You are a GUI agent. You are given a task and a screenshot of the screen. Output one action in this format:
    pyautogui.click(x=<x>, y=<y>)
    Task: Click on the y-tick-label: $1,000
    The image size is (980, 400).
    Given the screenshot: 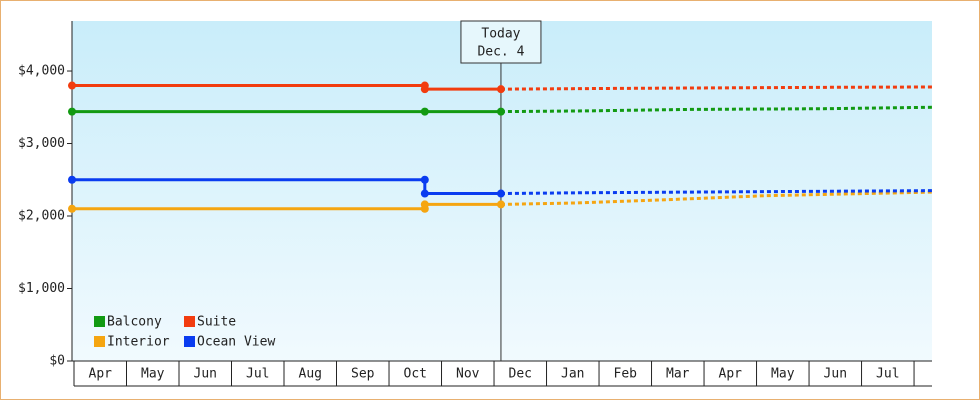 What is the action you would take?
    pyautogui.click(x=41, y=288)
    